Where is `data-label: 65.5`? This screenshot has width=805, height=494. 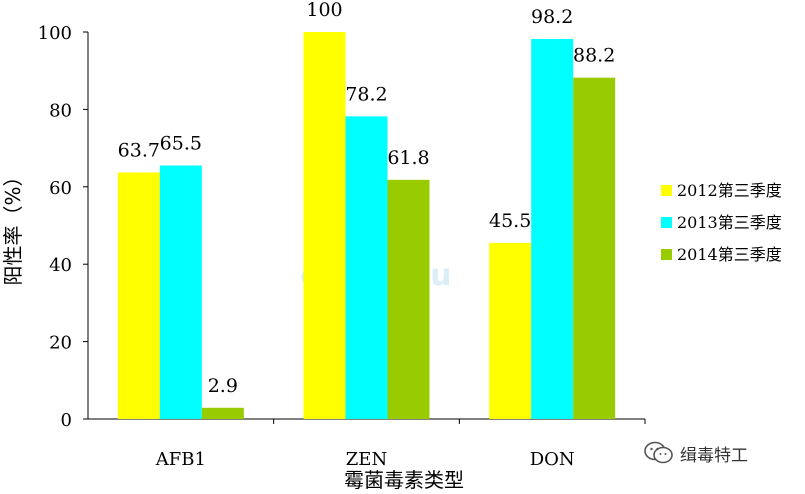 data-label: 65.5 is located at coordinates (181, 144).